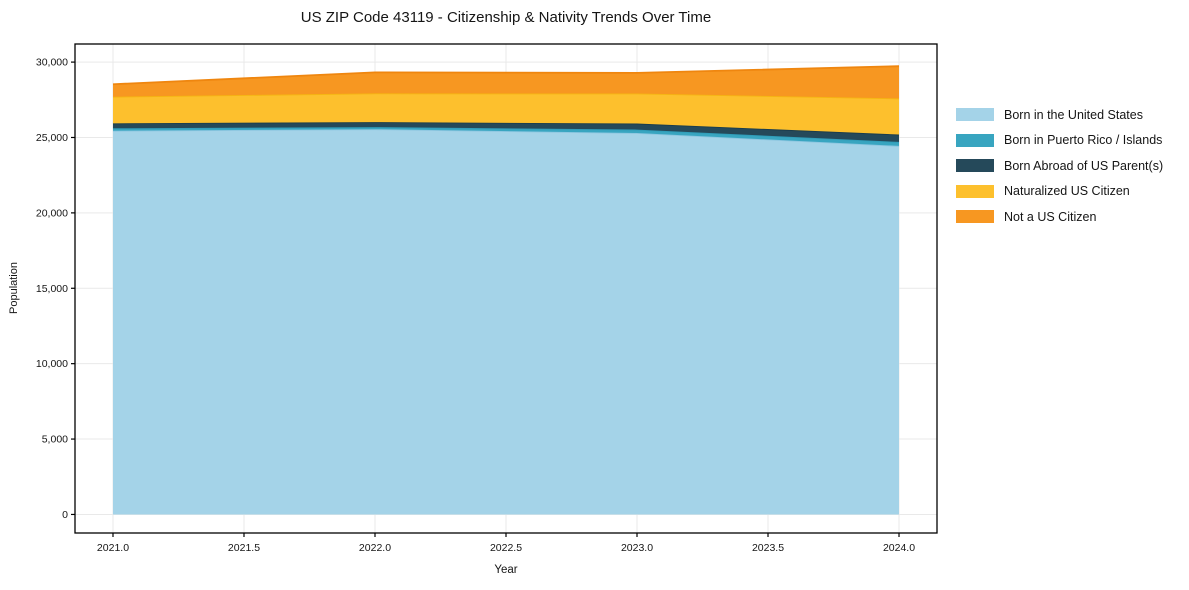 This screenshot has height=590, width=1189. What do you see at coordinates (1084, 165) in the screenshot?
I see `legend-label: Born Abroad of US Parent(s)` at bounding box center [1084, 165].